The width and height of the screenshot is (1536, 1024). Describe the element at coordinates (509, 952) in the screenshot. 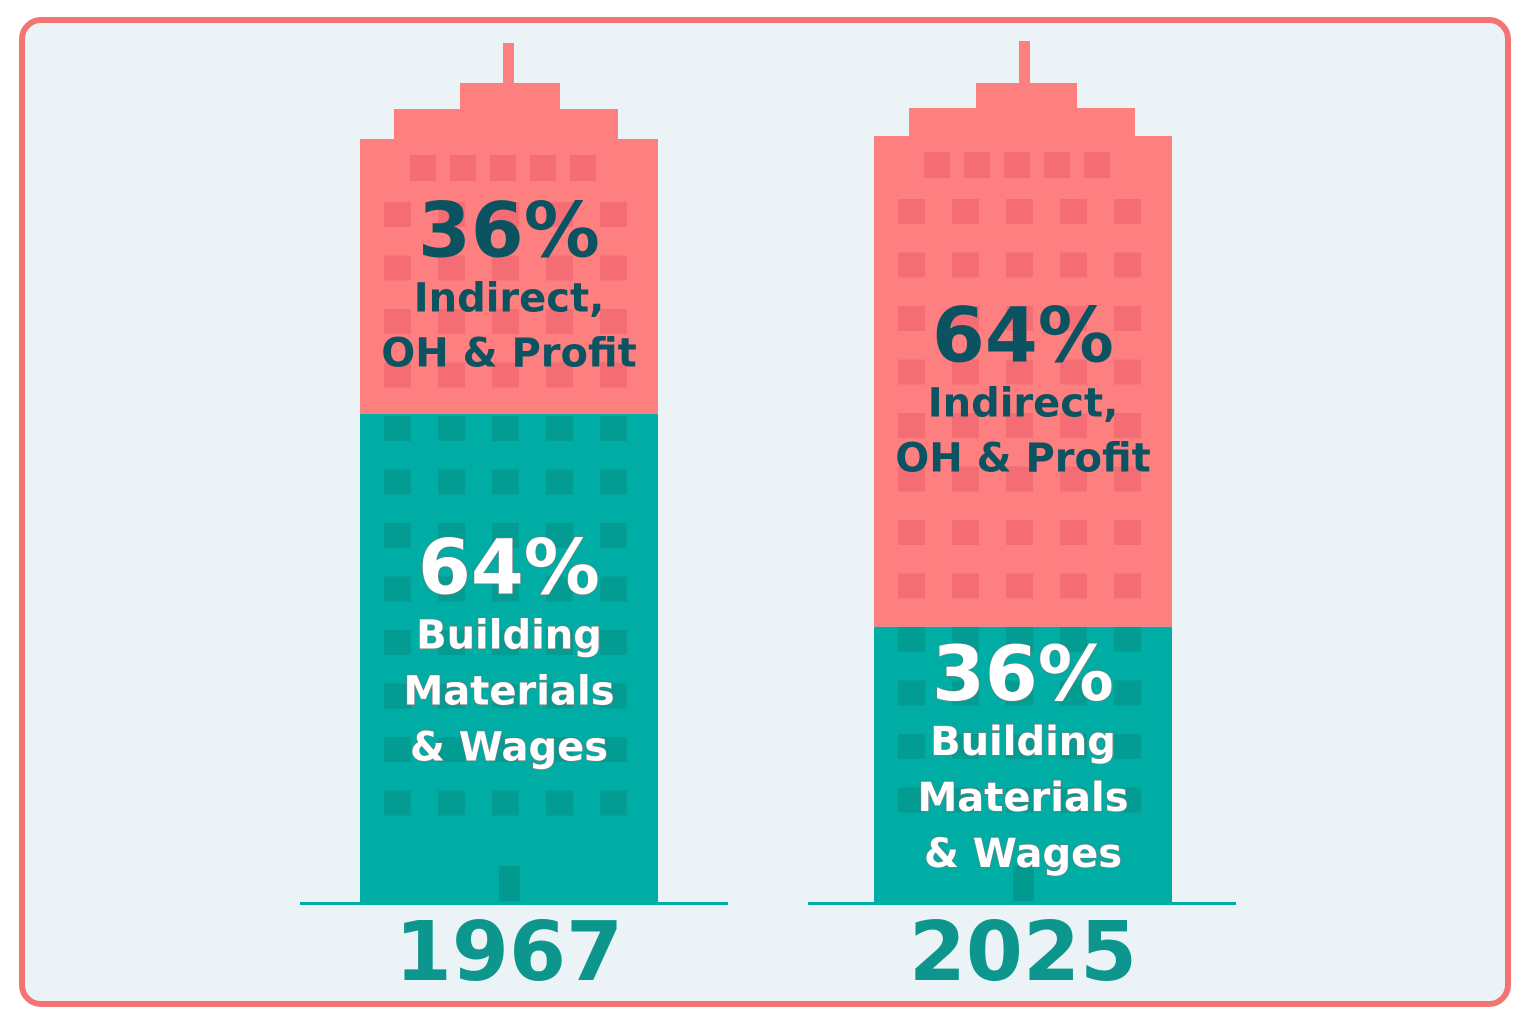

I see `category-label-1967: 1967` at that location.